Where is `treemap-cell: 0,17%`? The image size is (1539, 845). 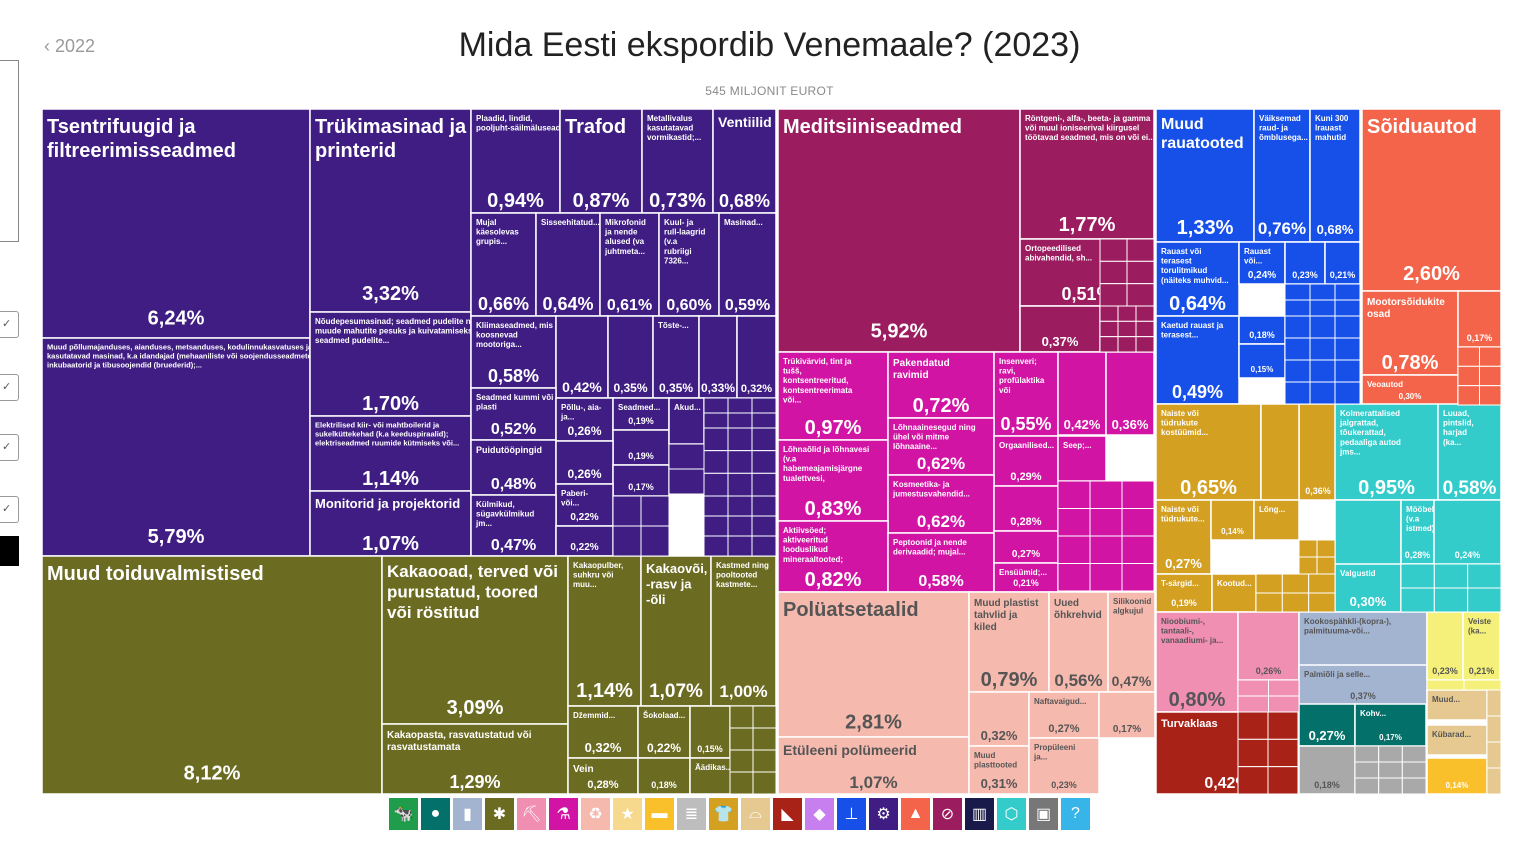
treemap-cell: 0,17% is located at coordinates (1127, 715).